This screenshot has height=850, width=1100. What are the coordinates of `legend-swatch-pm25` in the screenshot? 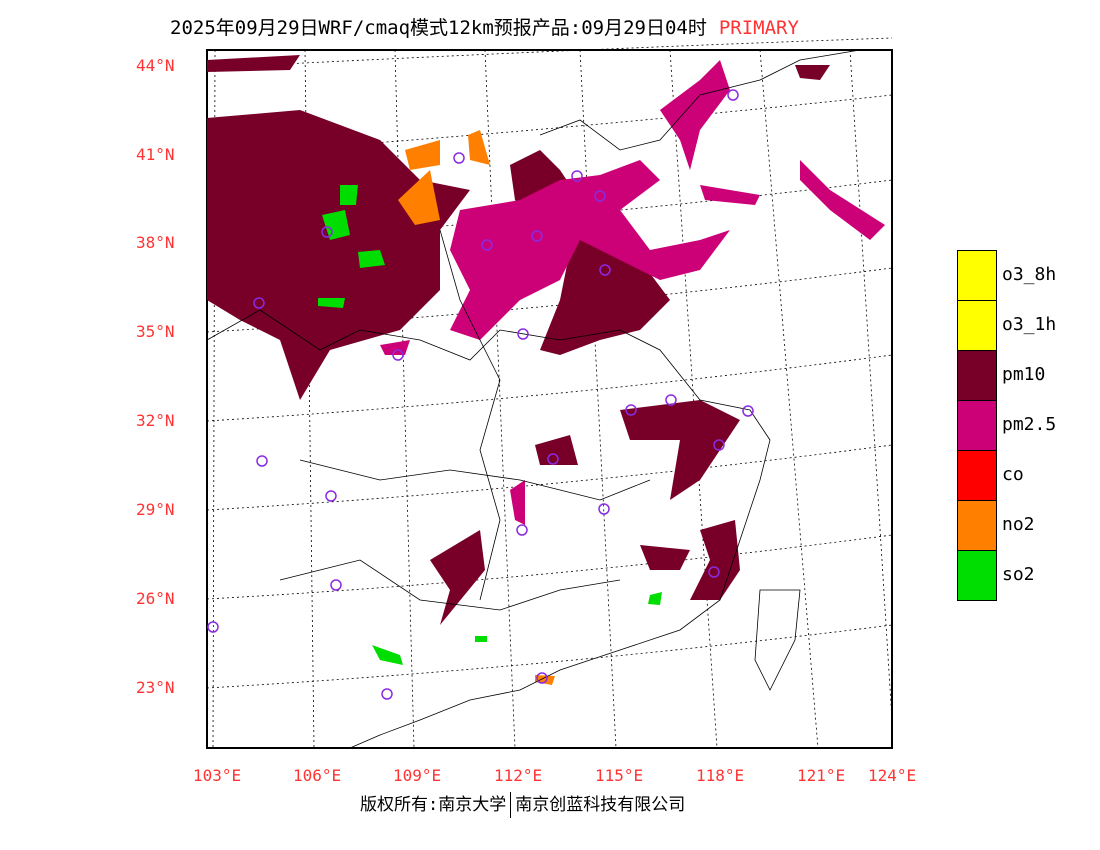 It's located at (977, 425).